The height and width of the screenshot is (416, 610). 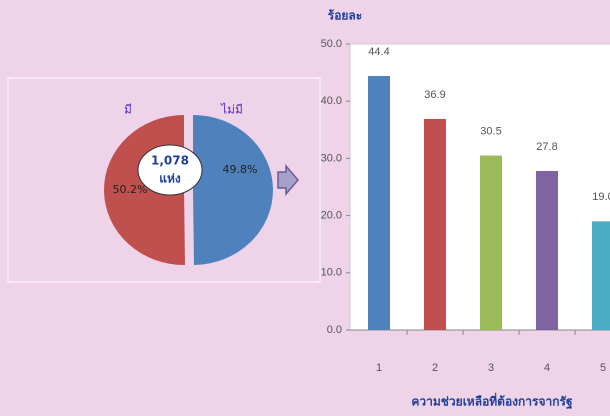 What do you see at coordinates (331, 216) in the screenshot?
I see `y-tick-label: 20.0` at bounding box center [331, 216].